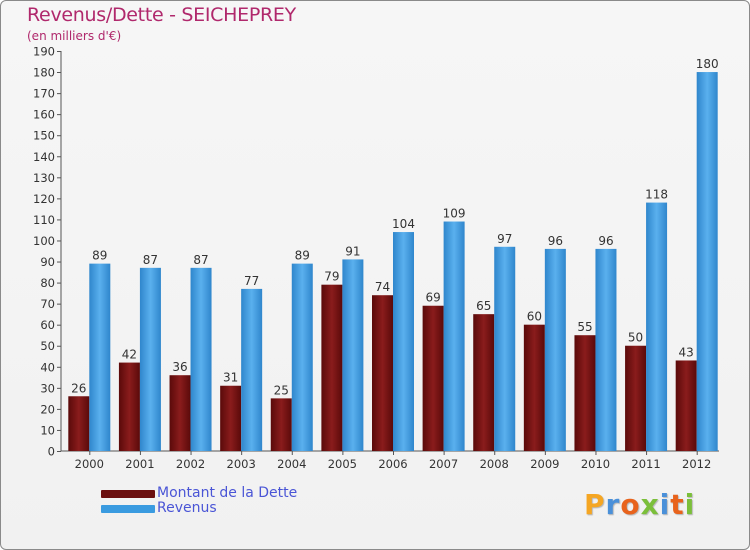  I want to click on y-tick-label: 180, so click(44, 73).